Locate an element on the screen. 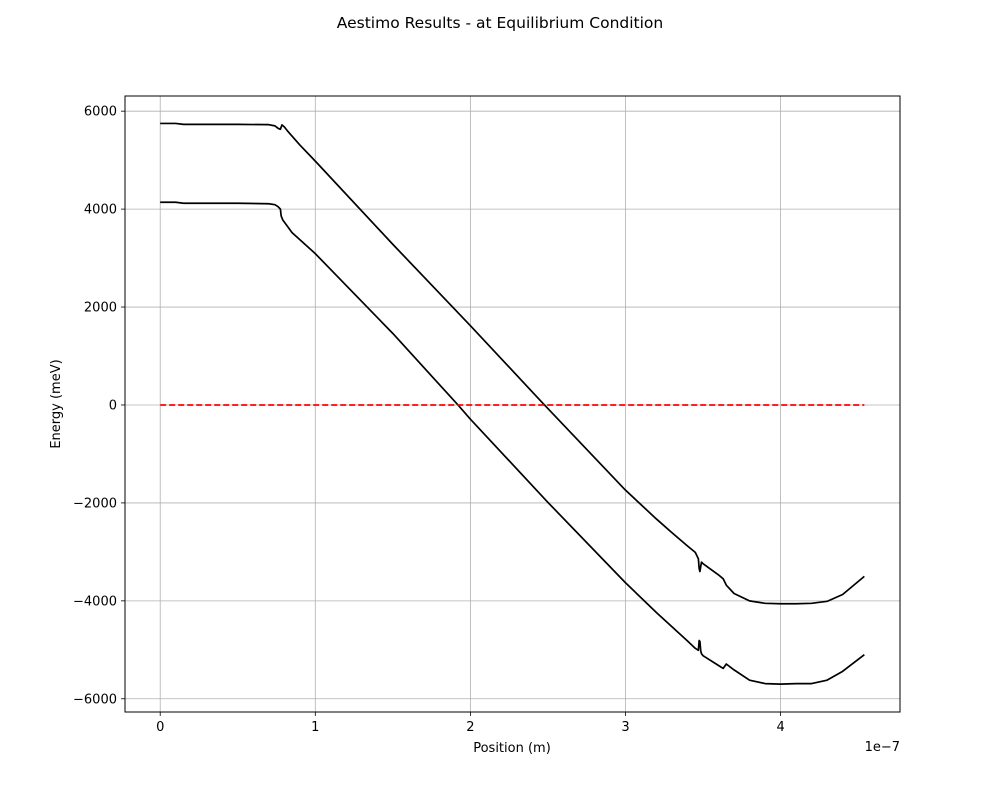 This screenshot has width=1000, height=800. y-tick-label: −2000 is located at coordinates (95, 503).